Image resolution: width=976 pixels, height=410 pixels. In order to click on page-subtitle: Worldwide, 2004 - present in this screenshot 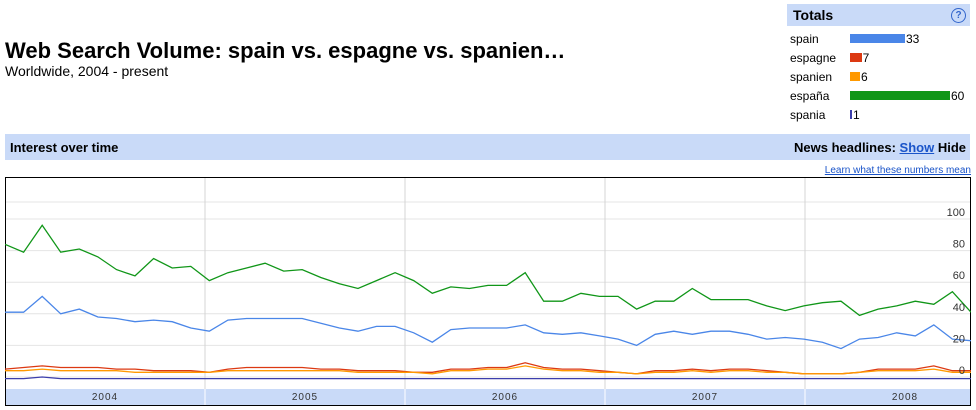, I will do `click(87, 71)`.